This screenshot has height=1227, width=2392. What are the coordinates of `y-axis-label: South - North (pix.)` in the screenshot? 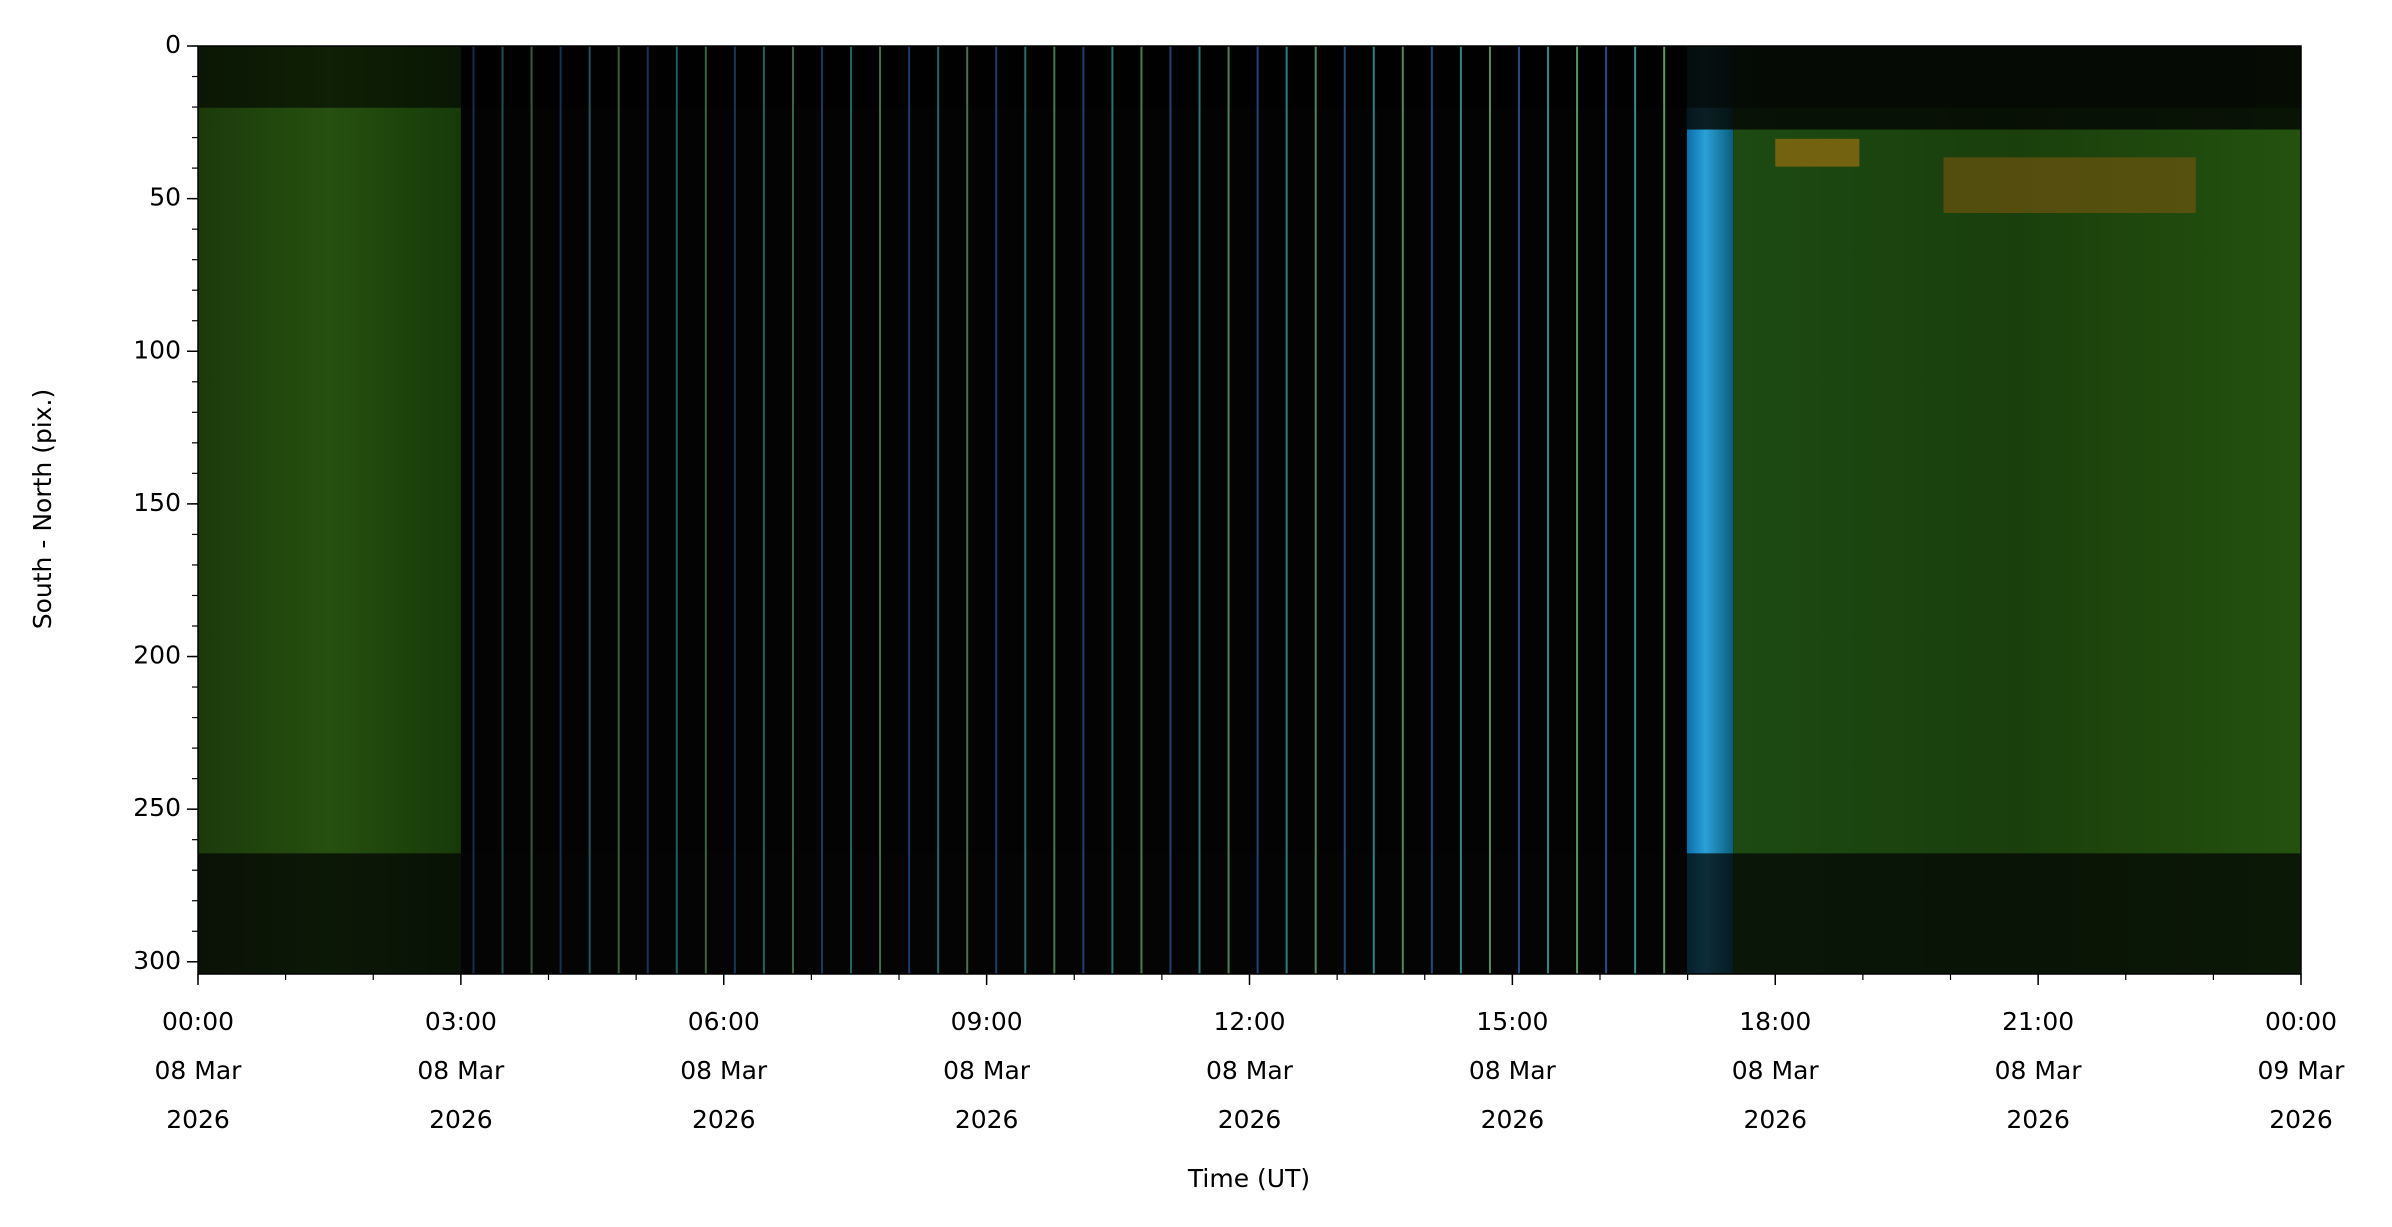 It's located at (42, 509).